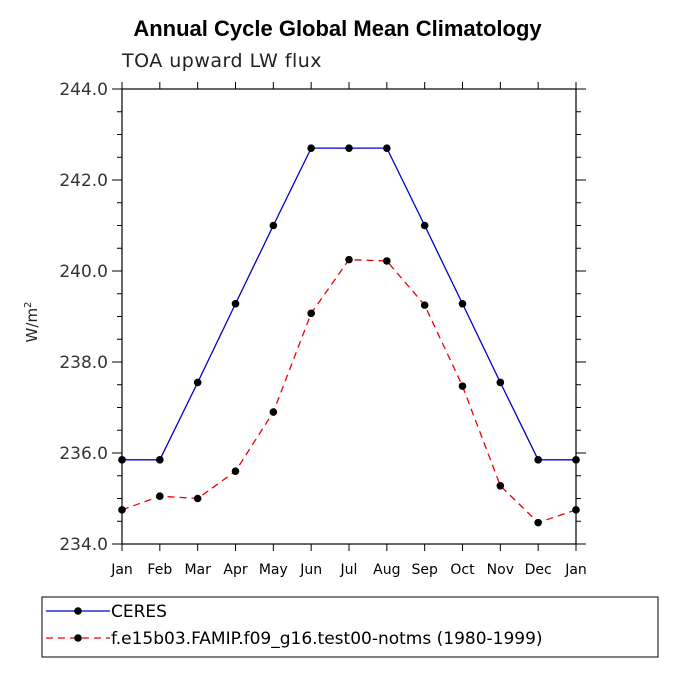  What do you see at coordinates (83, 90) in the screenshot?
I see `y-tick-label: 244.0` at bounding box center [83, 90].